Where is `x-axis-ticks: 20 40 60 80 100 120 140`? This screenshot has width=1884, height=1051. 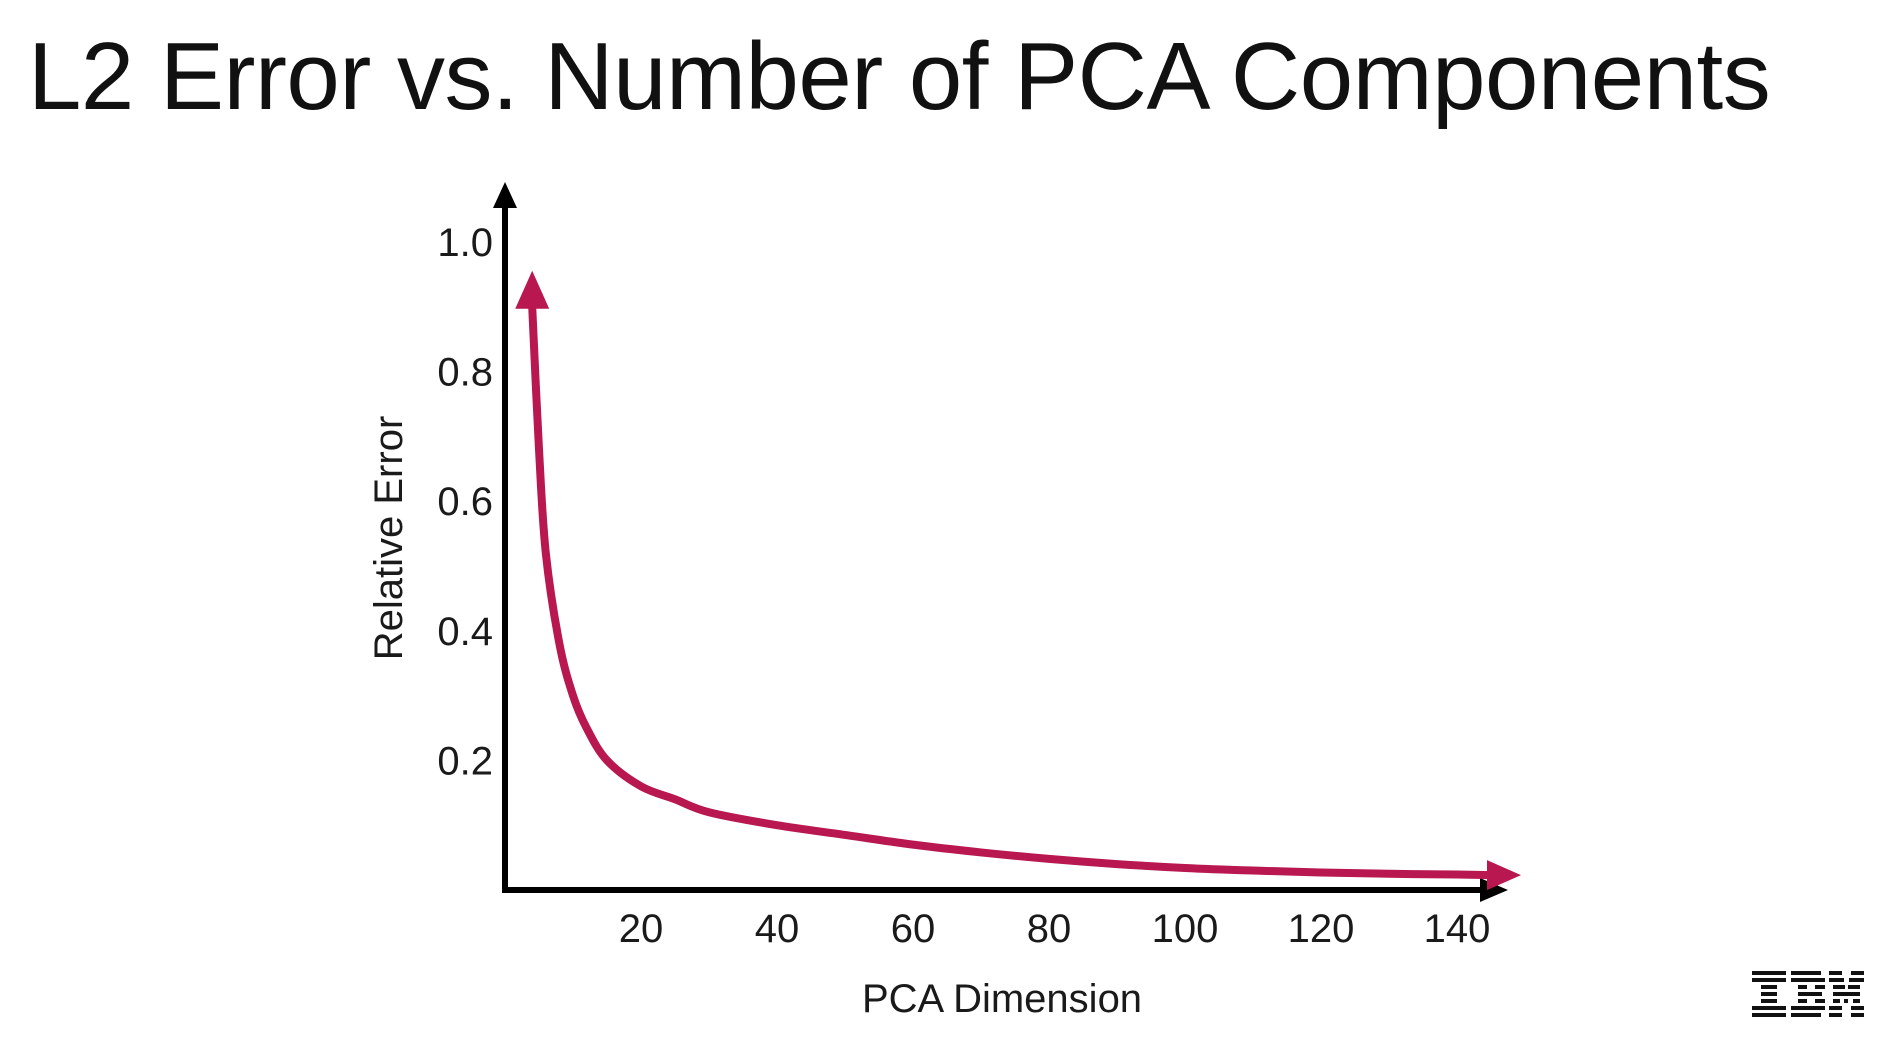
x-axis-ticks: 20 40 60 80 100 120 140 is located at coordinates (1055, 929).